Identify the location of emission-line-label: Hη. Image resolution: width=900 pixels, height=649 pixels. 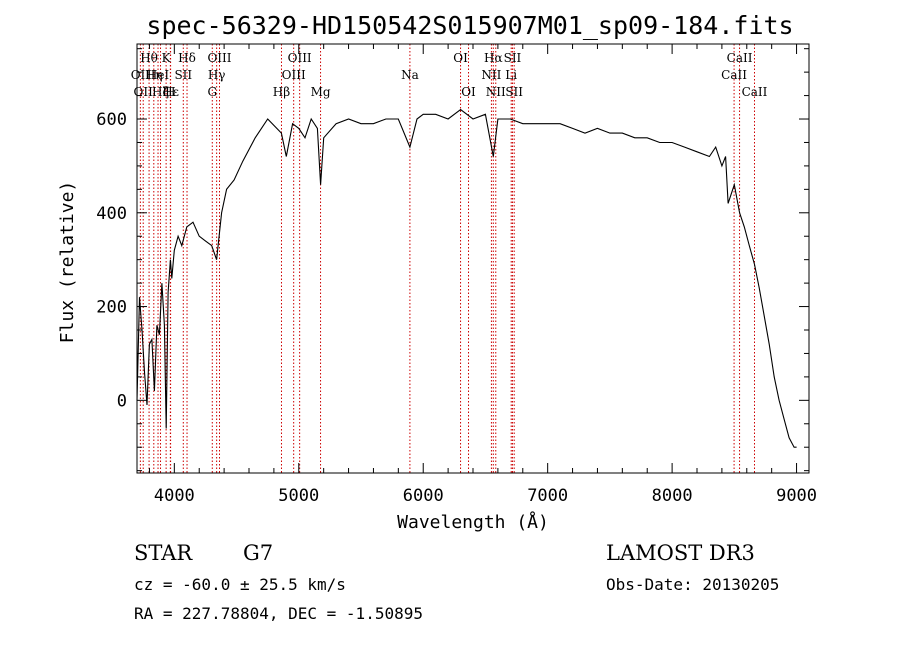
(154, 75).